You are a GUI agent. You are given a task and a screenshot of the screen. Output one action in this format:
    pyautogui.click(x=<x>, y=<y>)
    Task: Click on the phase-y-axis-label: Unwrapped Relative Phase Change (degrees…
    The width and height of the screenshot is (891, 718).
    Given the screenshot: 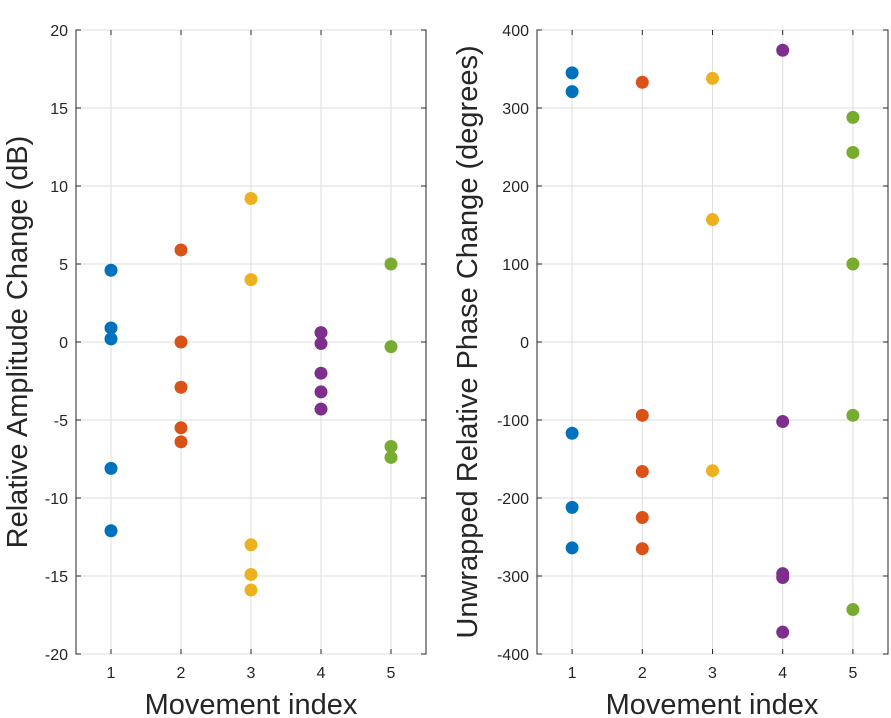 What is the action you would take?
    pyautogui.click(x=468, y=341)
    